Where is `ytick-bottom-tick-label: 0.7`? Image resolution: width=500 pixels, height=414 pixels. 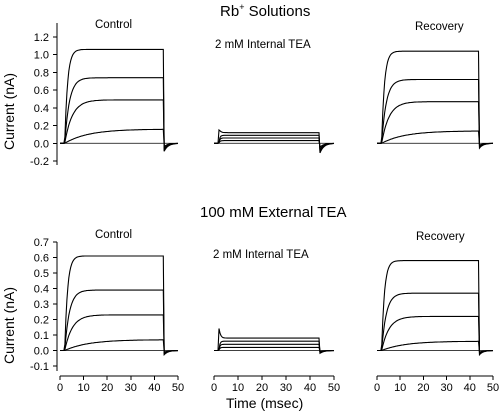 ytick-bottom-tick-label: 0.7 is located at coordinates (41, 243).